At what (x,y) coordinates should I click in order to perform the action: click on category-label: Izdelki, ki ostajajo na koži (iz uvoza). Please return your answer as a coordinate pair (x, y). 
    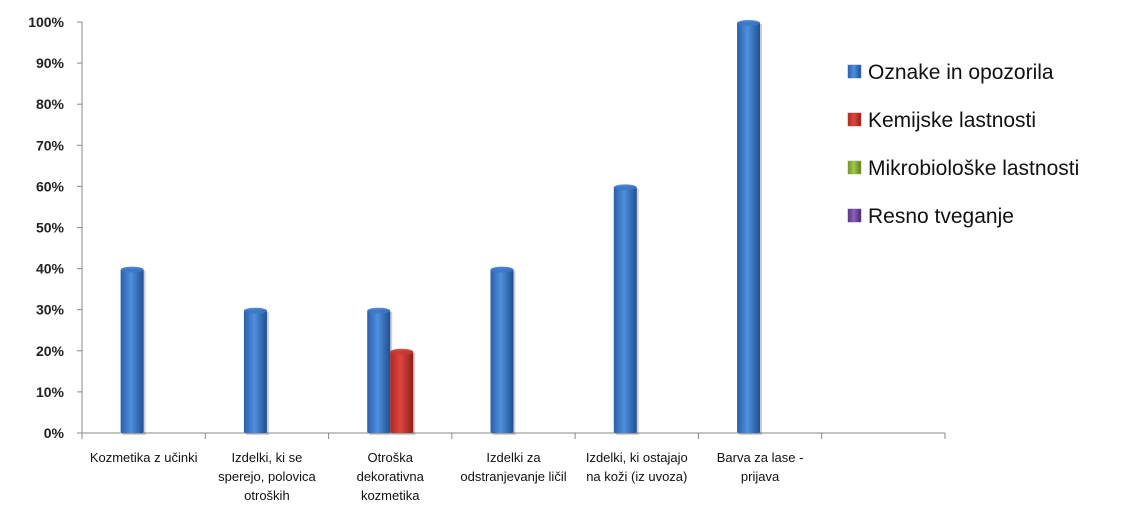
    Looking at the image, I should click on (637, 467).